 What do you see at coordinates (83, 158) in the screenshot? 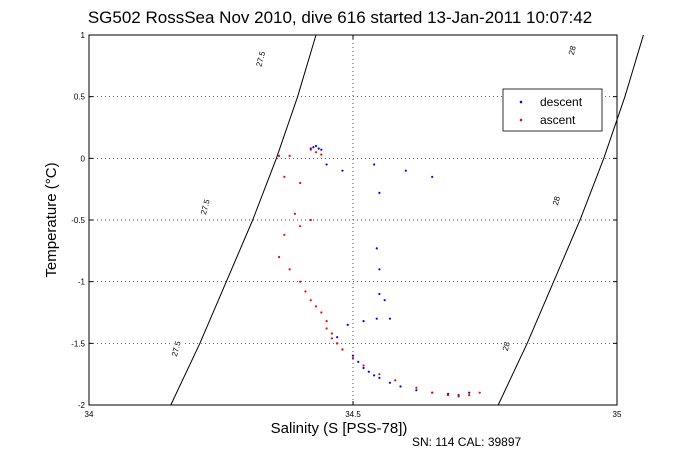
I see `y-tick-label: 0` at bounding box center [83, 158].